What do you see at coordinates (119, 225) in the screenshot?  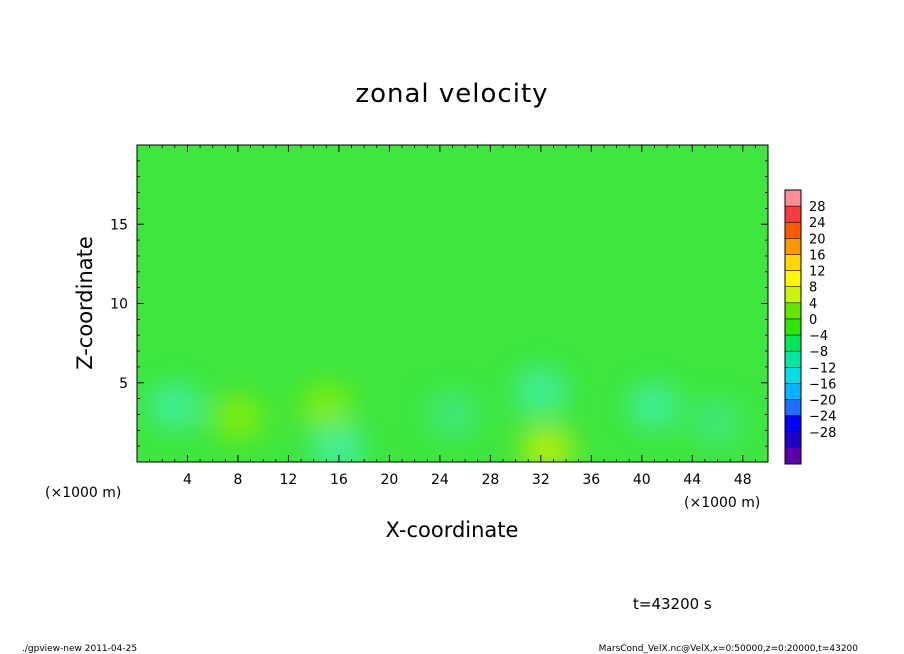 I see `y-tick-label-2: 15` at bounding box center [119, 225].